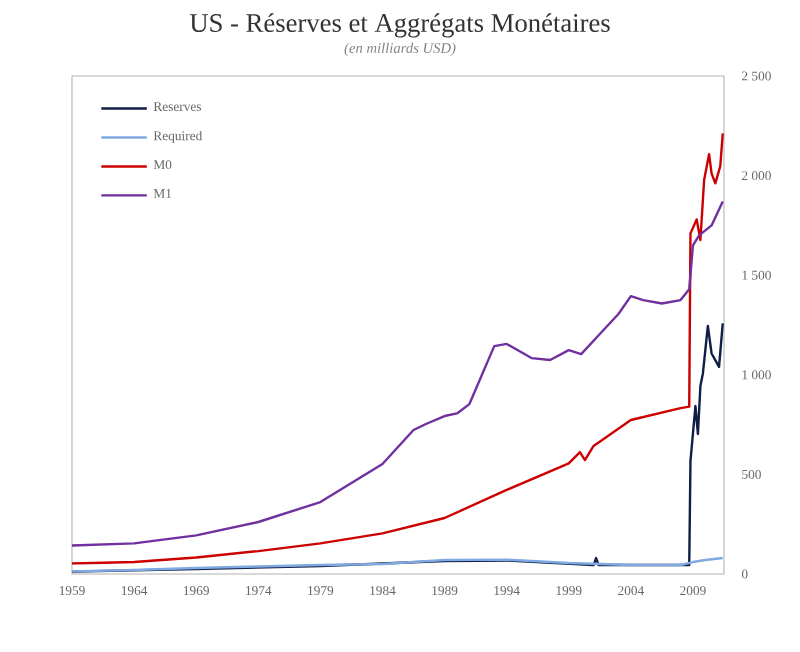  Describe the element at coordinates (399, 25) in the screenshot. I see `chart-title: US - Réserves et Aggrégats Monétaires` at that location.